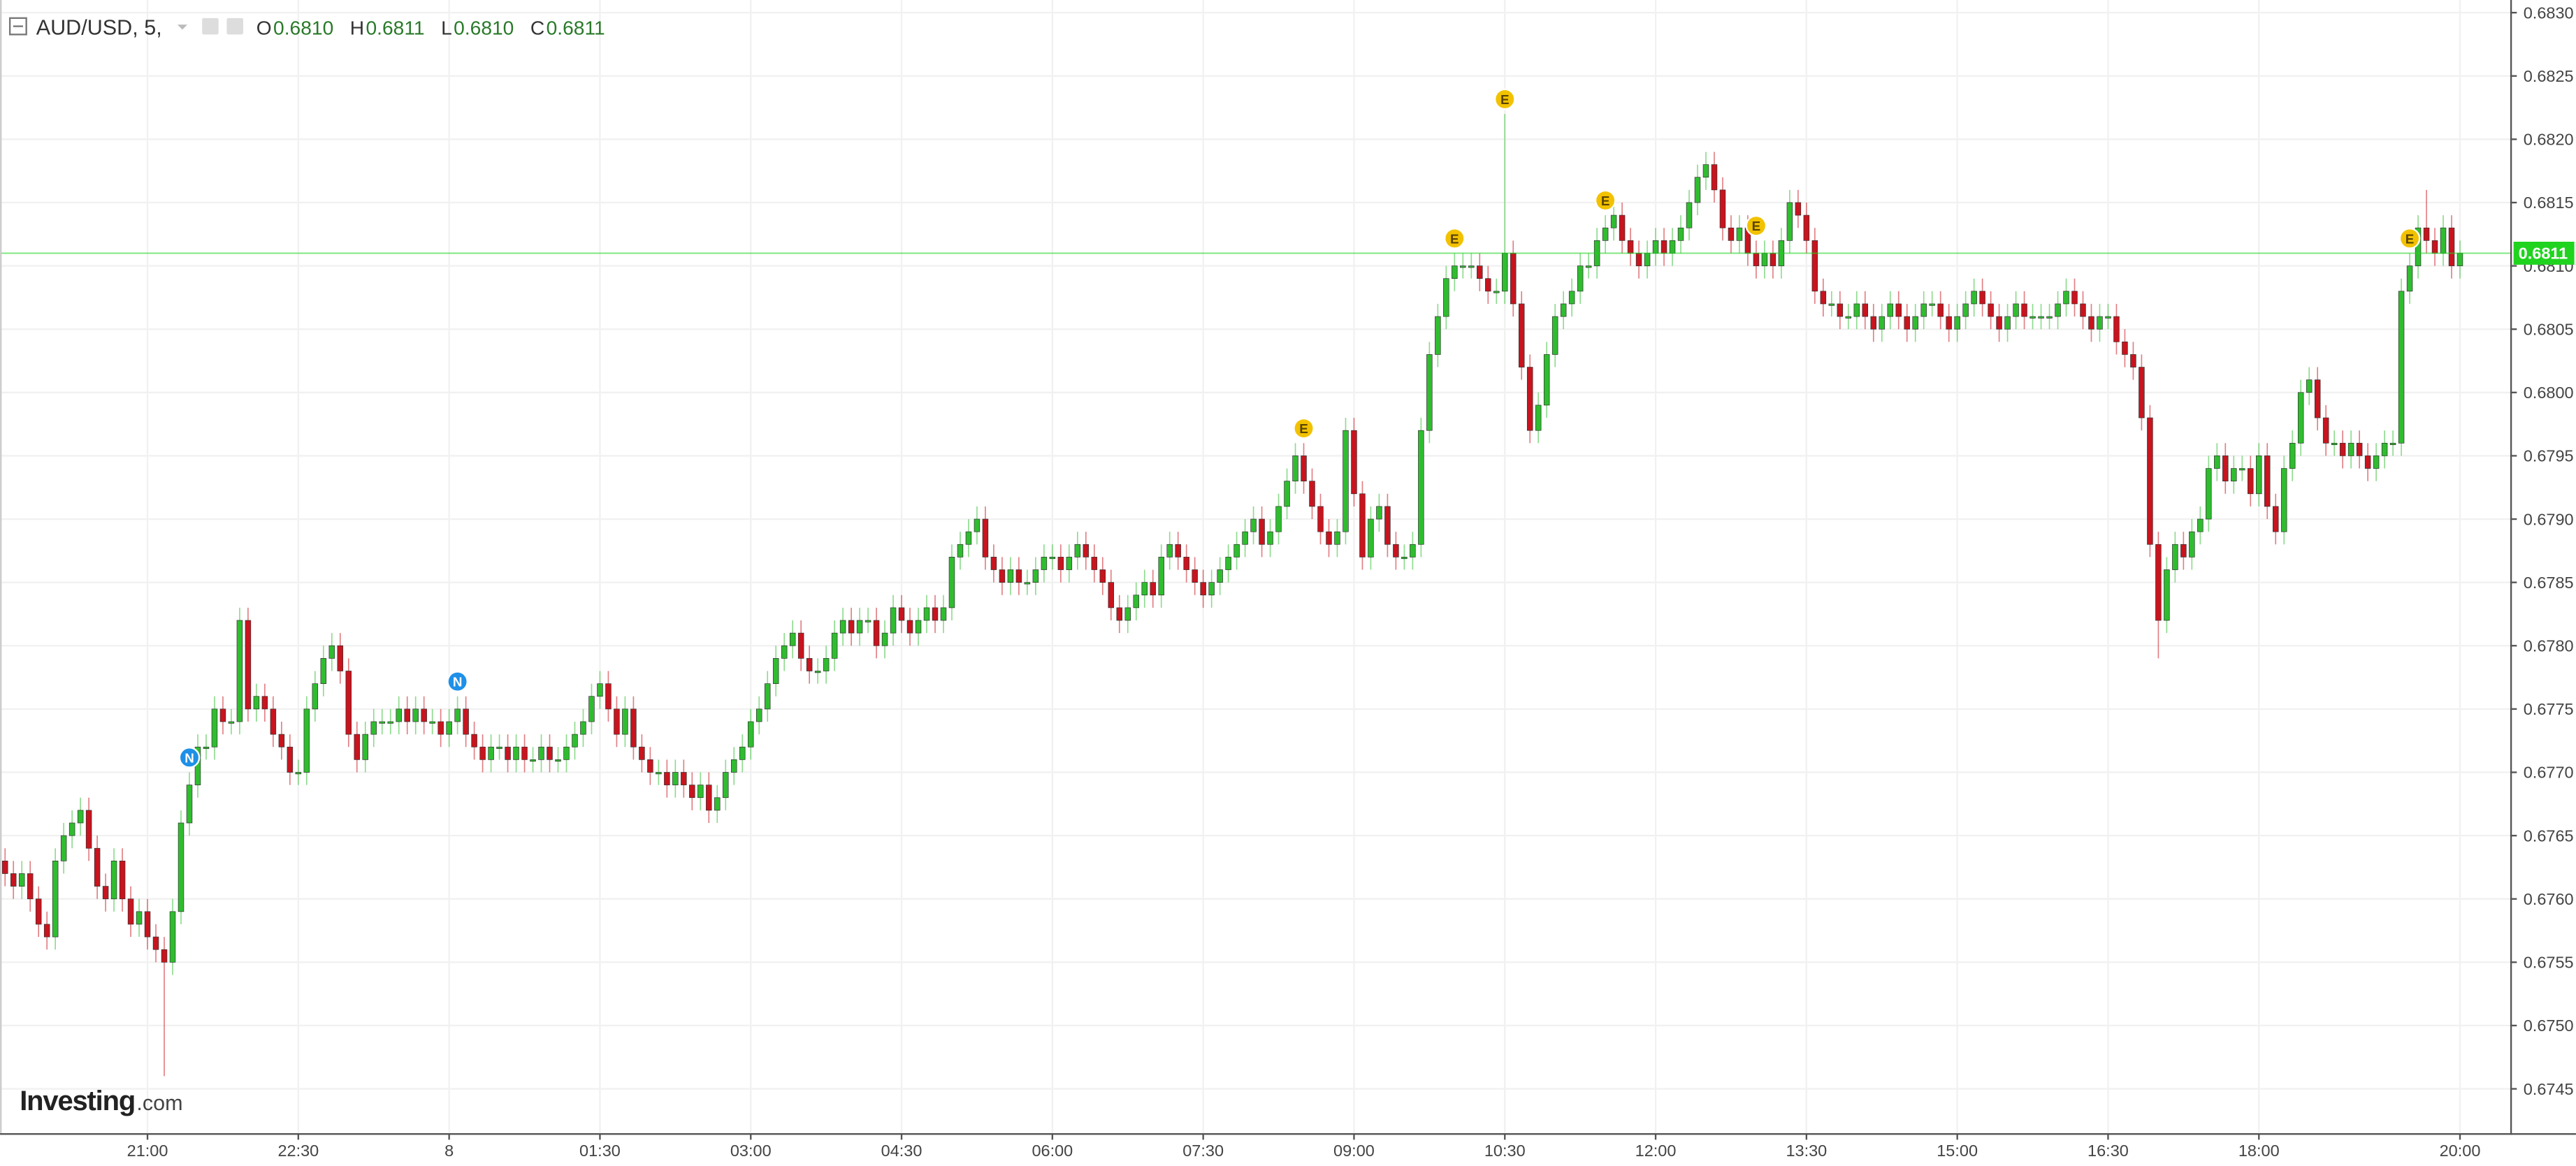 This screenshot has width=2576, height=1166. Describe the element at coordinates (1505, 1151) in the screenshot. I see `x-tick-label: 10:30` at that location.